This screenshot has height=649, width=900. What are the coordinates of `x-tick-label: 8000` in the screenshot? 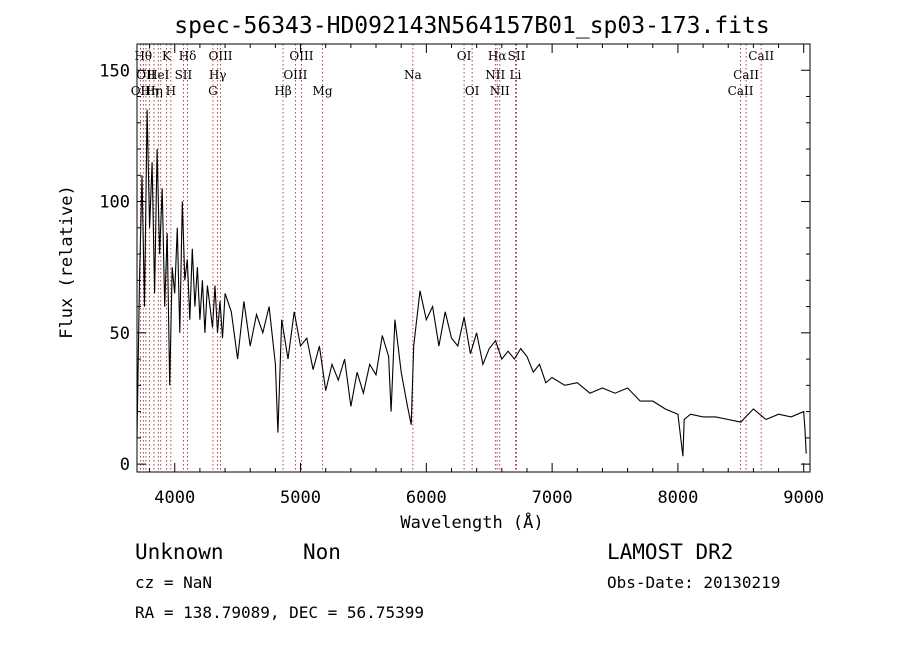 It's located at (677, 498).